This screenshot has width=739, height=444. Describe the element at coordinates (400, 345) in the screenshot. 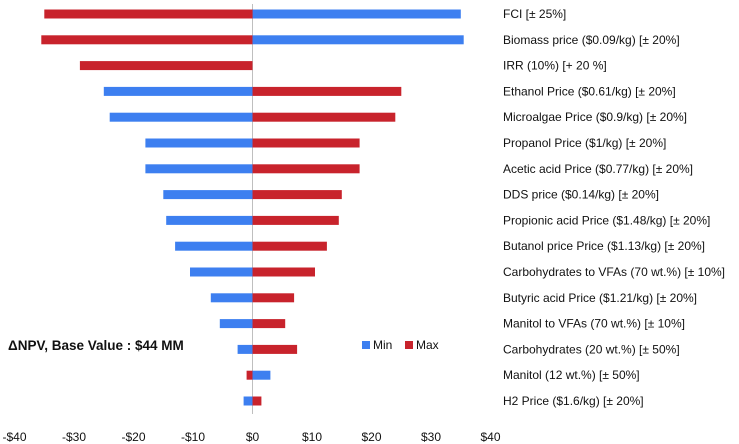

I see `legend: Min Max` at that location.